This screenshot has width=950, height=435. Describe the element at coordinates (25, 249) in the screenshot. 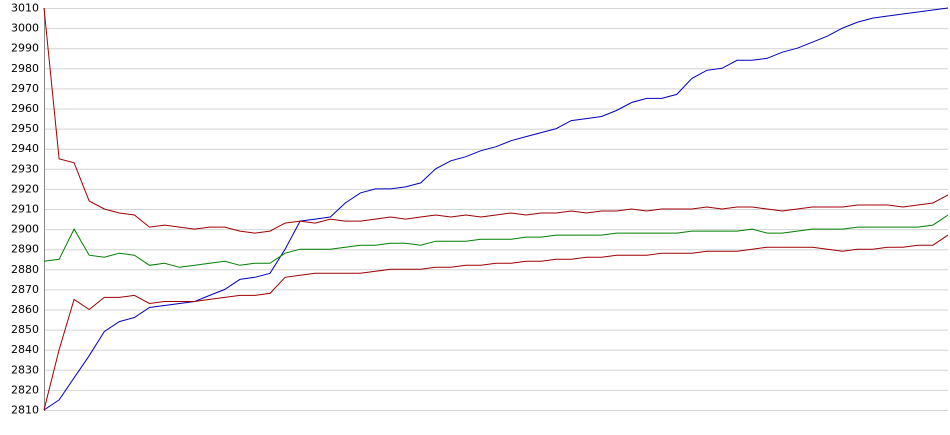

I see `y-tick-label: 2890` at that location.